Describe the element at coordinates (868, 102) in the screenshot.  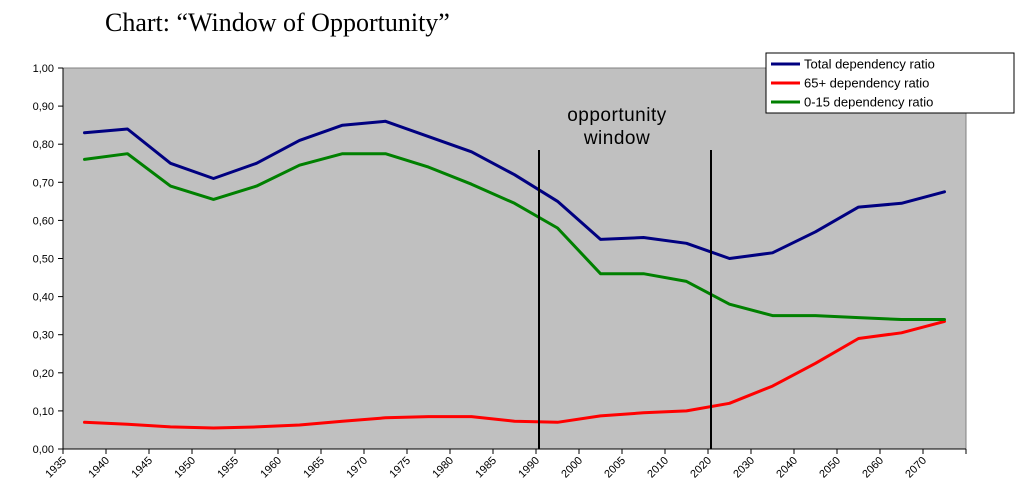
I see `legend-entry-label: 0-15 dependency ratio` at that location.